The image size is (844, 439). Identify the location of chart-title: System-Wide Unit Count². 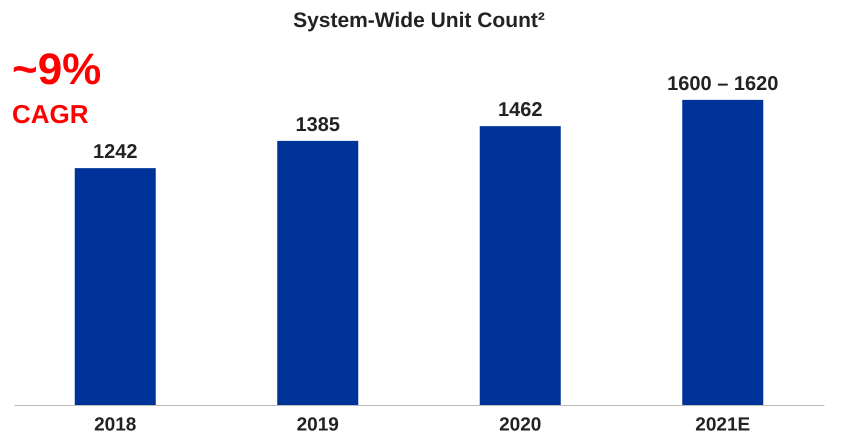
(419, 20).